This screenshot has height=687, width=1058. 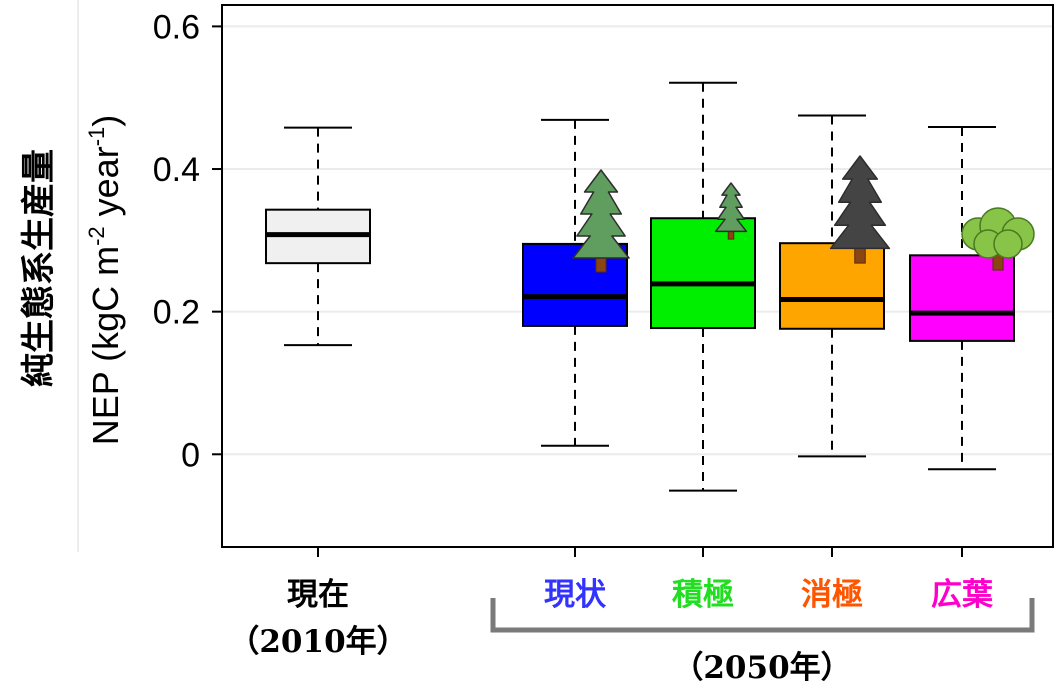 I want to click on category-label: 積極, so click(x=703, y=595).